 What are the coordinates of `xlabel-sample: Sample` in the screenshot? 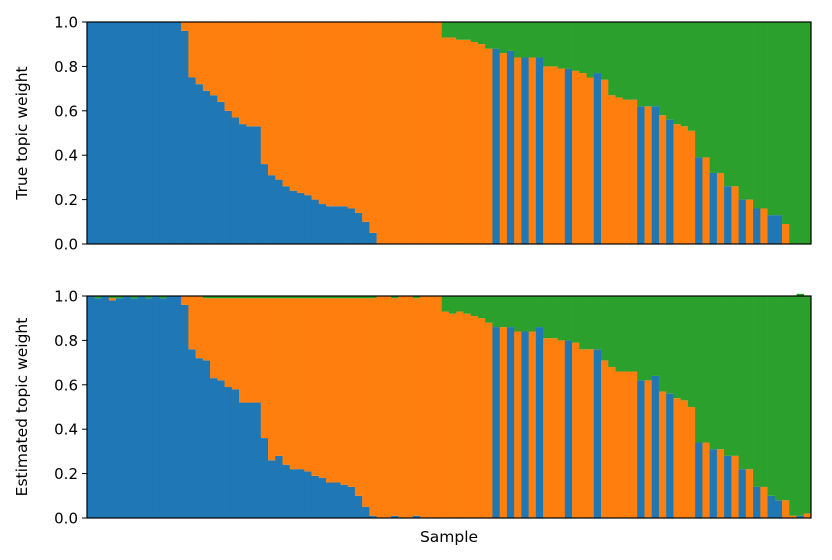 It's located at (449, 537).